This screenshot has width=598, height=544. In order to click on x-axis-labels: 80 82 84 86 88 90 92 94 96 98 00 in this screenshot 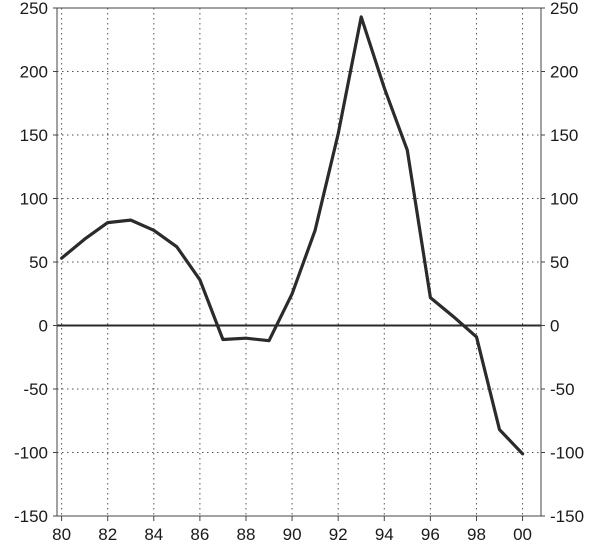, I will do `click(292, 534)`.